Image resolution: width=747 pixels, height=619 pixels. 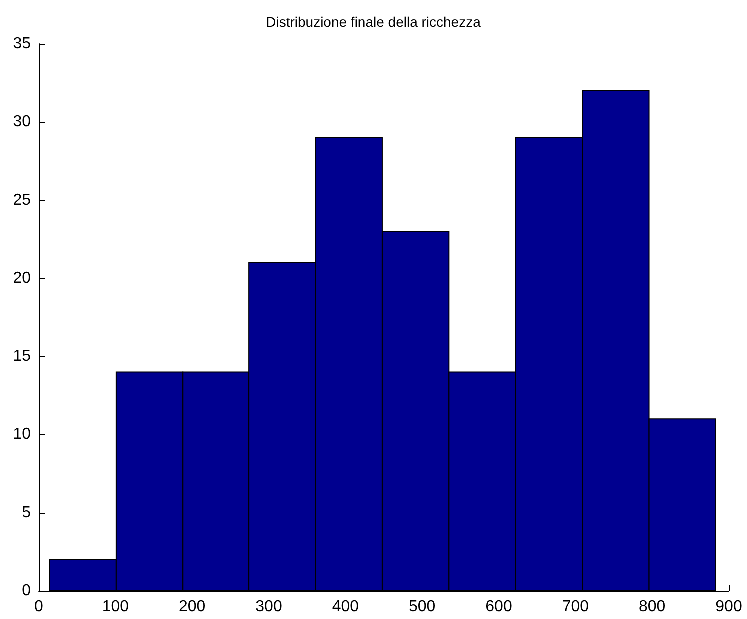 I want to click on x-tick-label: 400, so click(x=346, y=607).